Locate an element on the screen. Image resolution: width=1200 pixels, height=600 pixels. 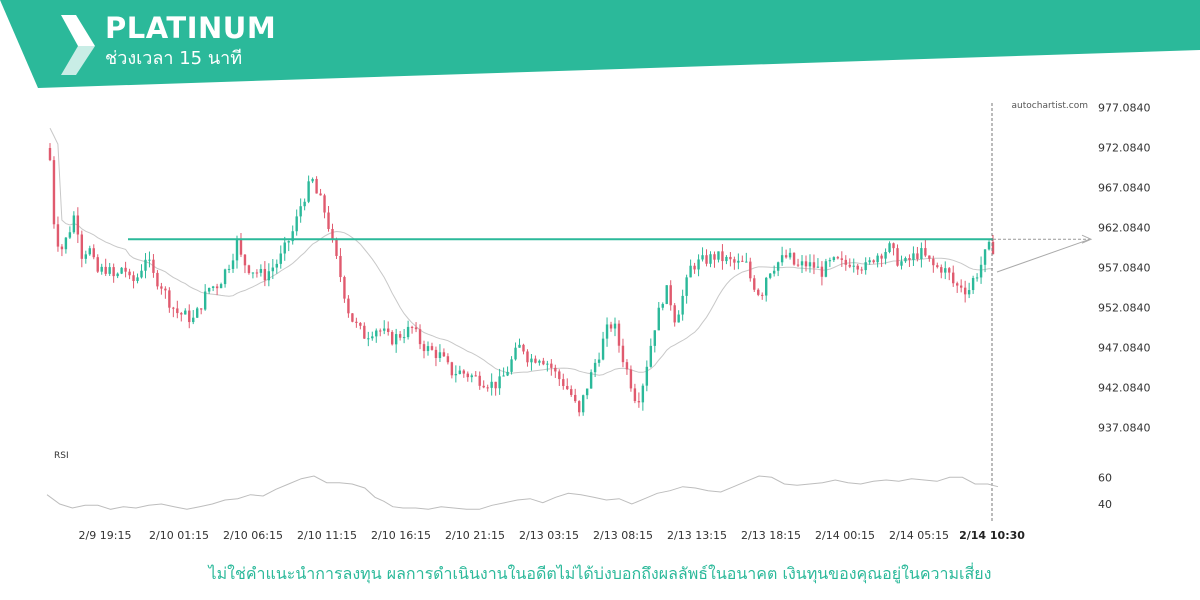
price-axis-tick: 952.0840 is located at coordinates (1124, 307).